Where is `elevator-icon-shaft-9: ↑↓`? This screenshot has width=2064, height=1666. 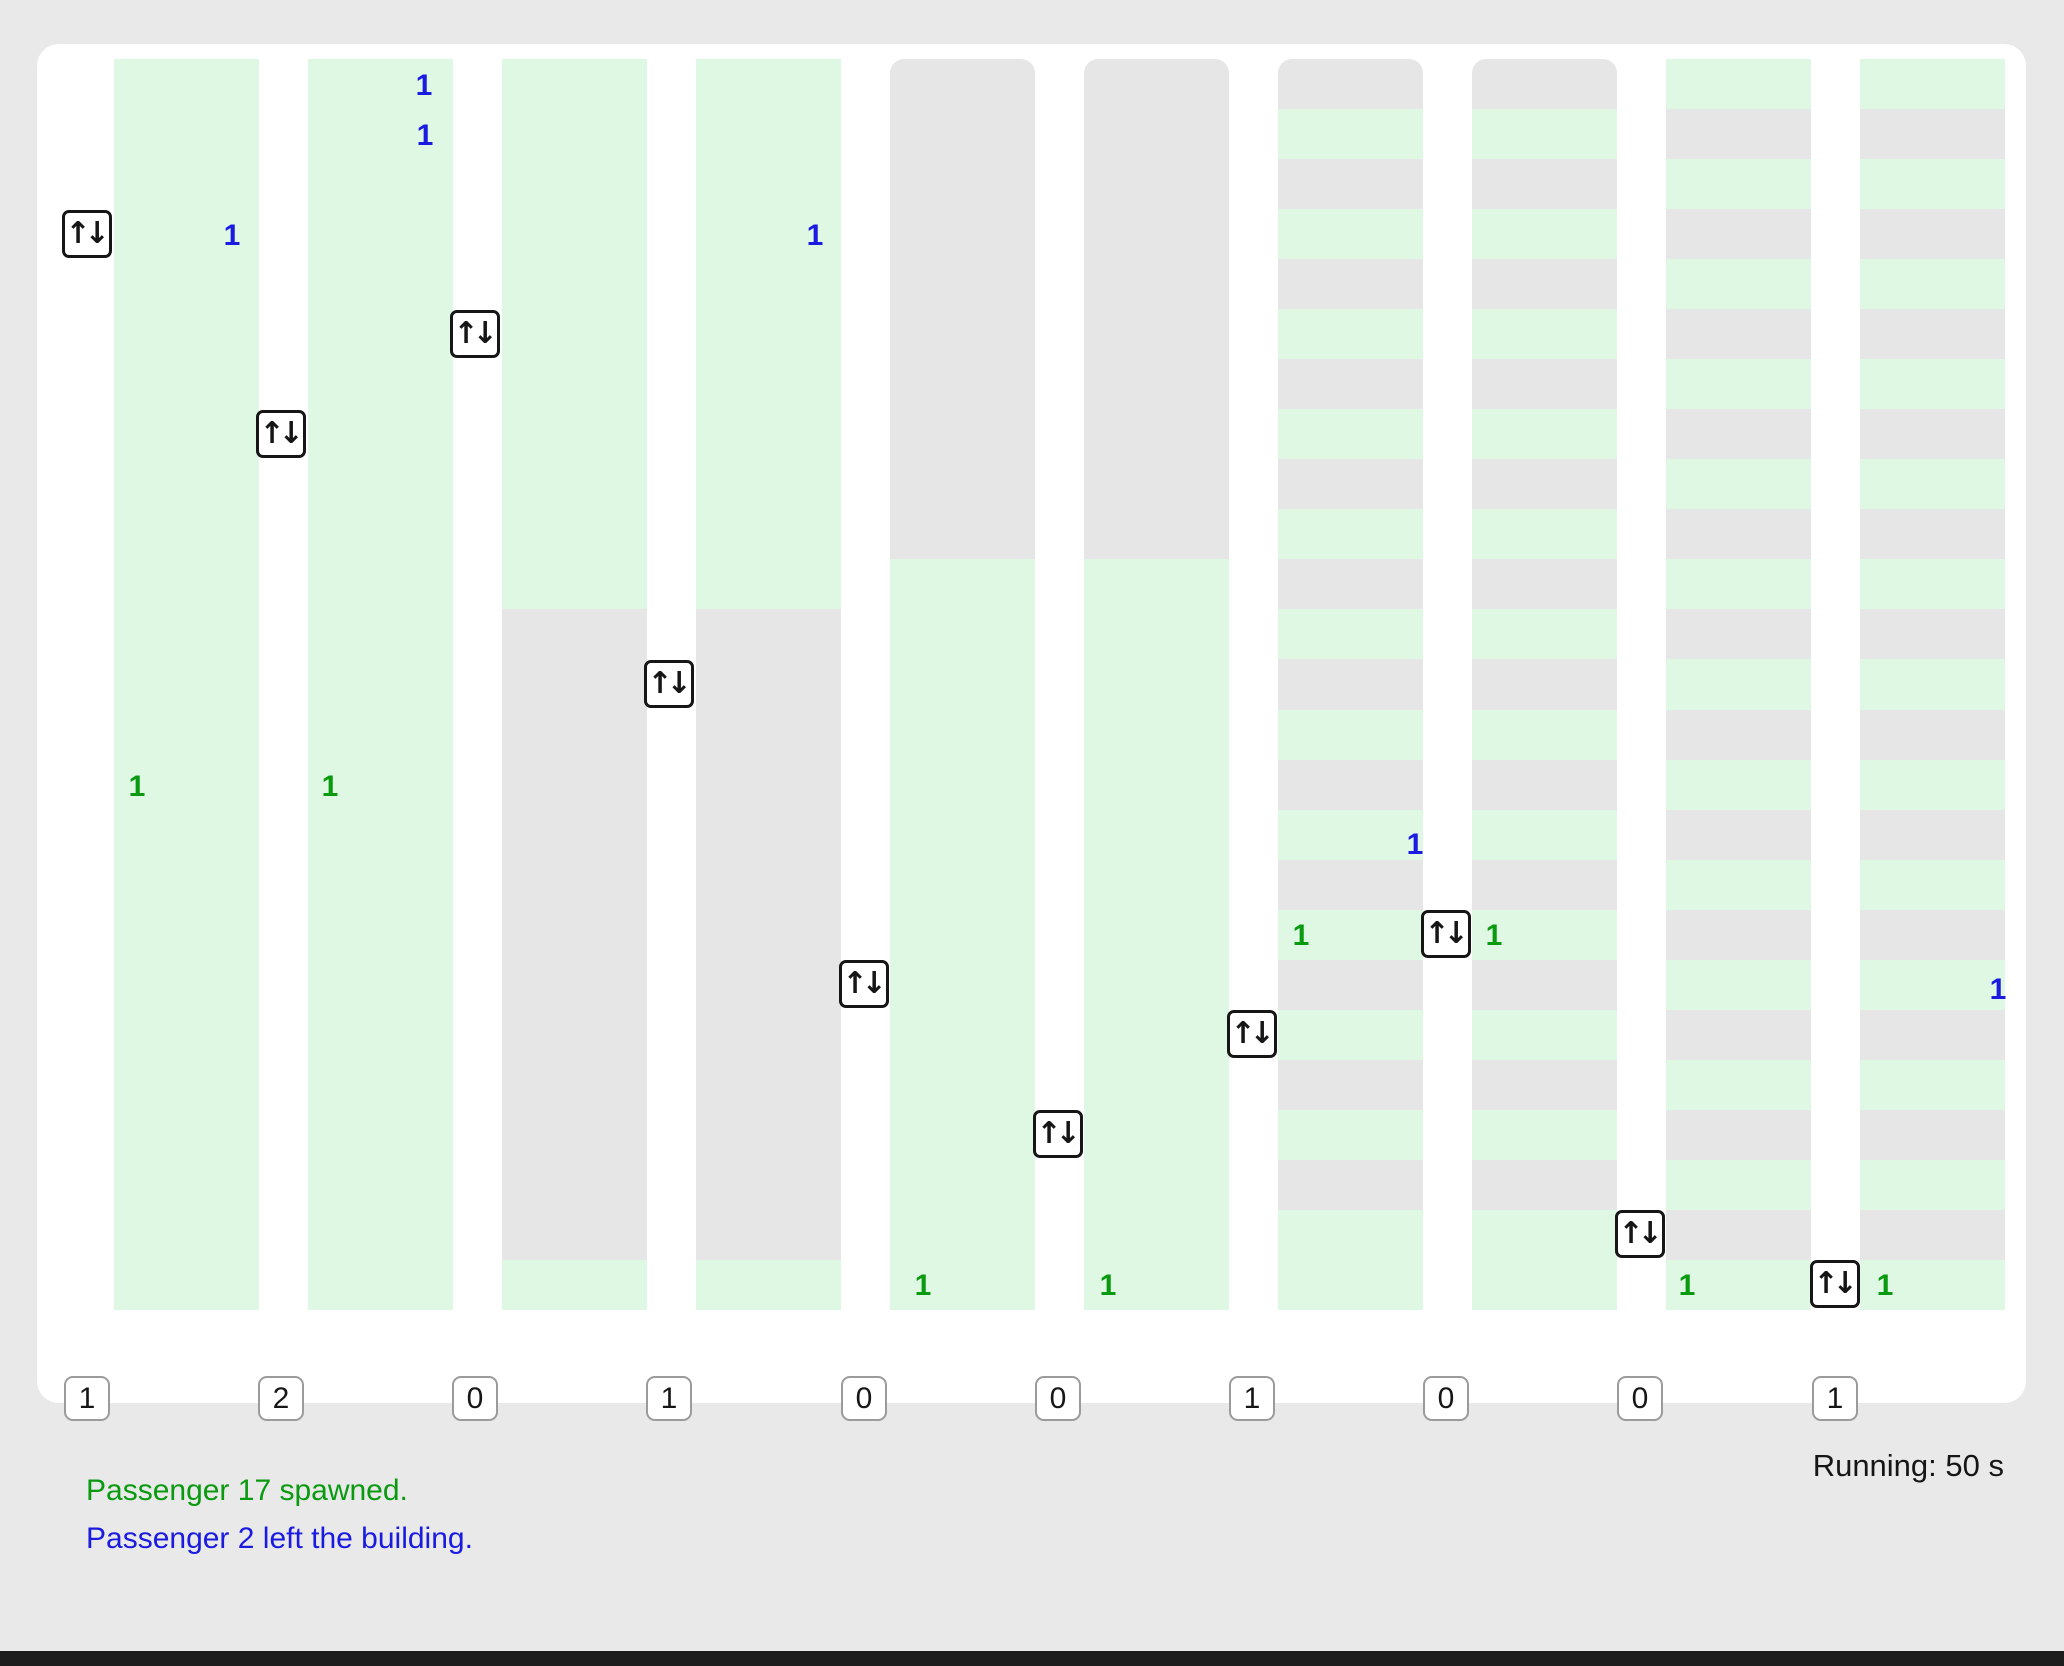 elevator-icon-shaft-9: ↑↓ is located at coordinates (1640, 1234).